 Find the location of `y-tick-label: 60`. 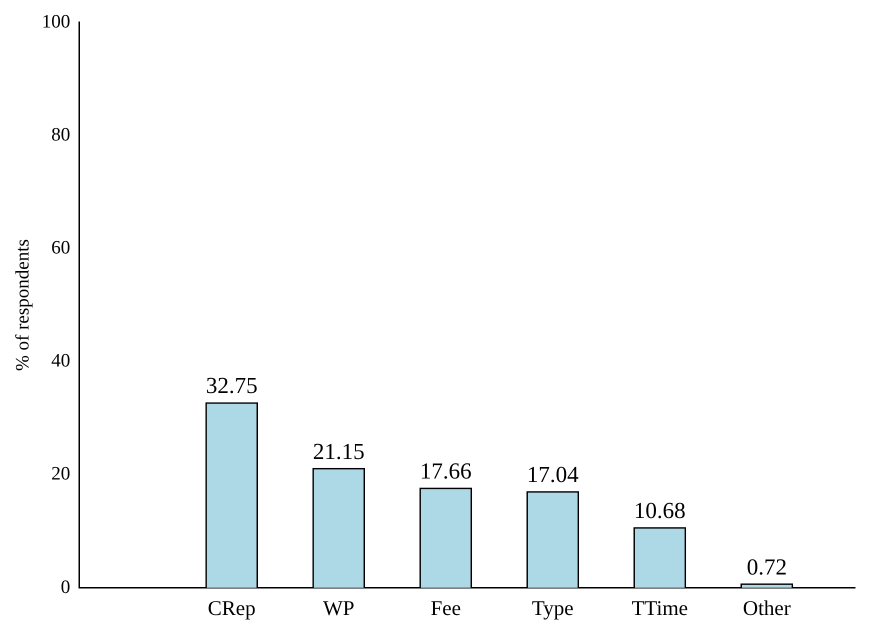

y-tick-label: 60 is located at coordinates (60, 248).